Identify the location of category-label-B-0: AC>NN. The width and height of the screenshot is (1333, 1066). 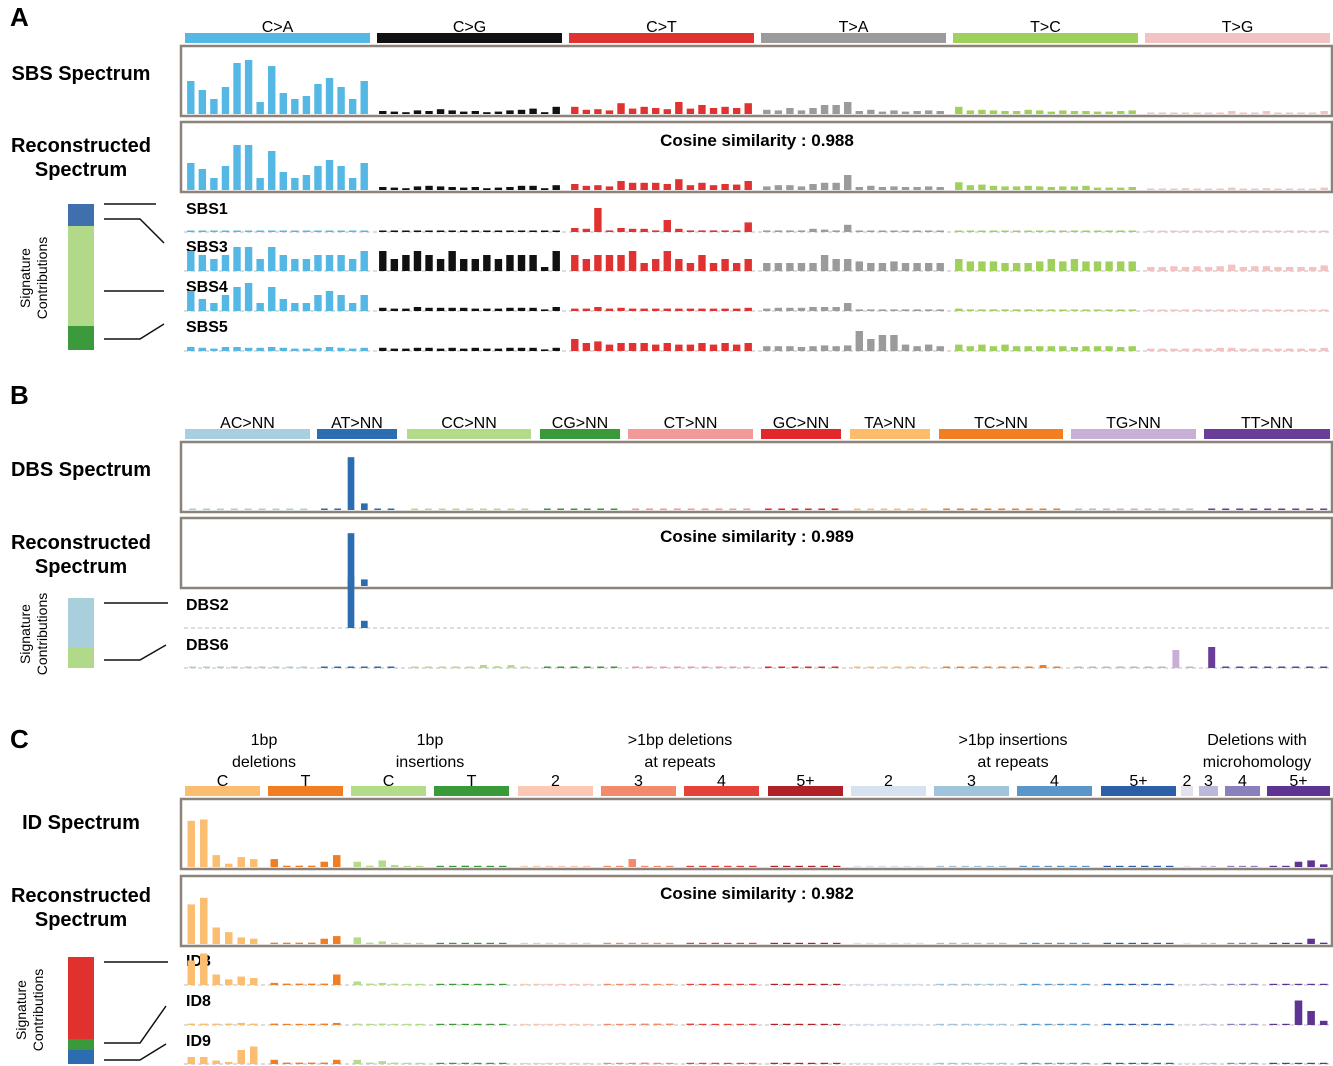
(247, 423).